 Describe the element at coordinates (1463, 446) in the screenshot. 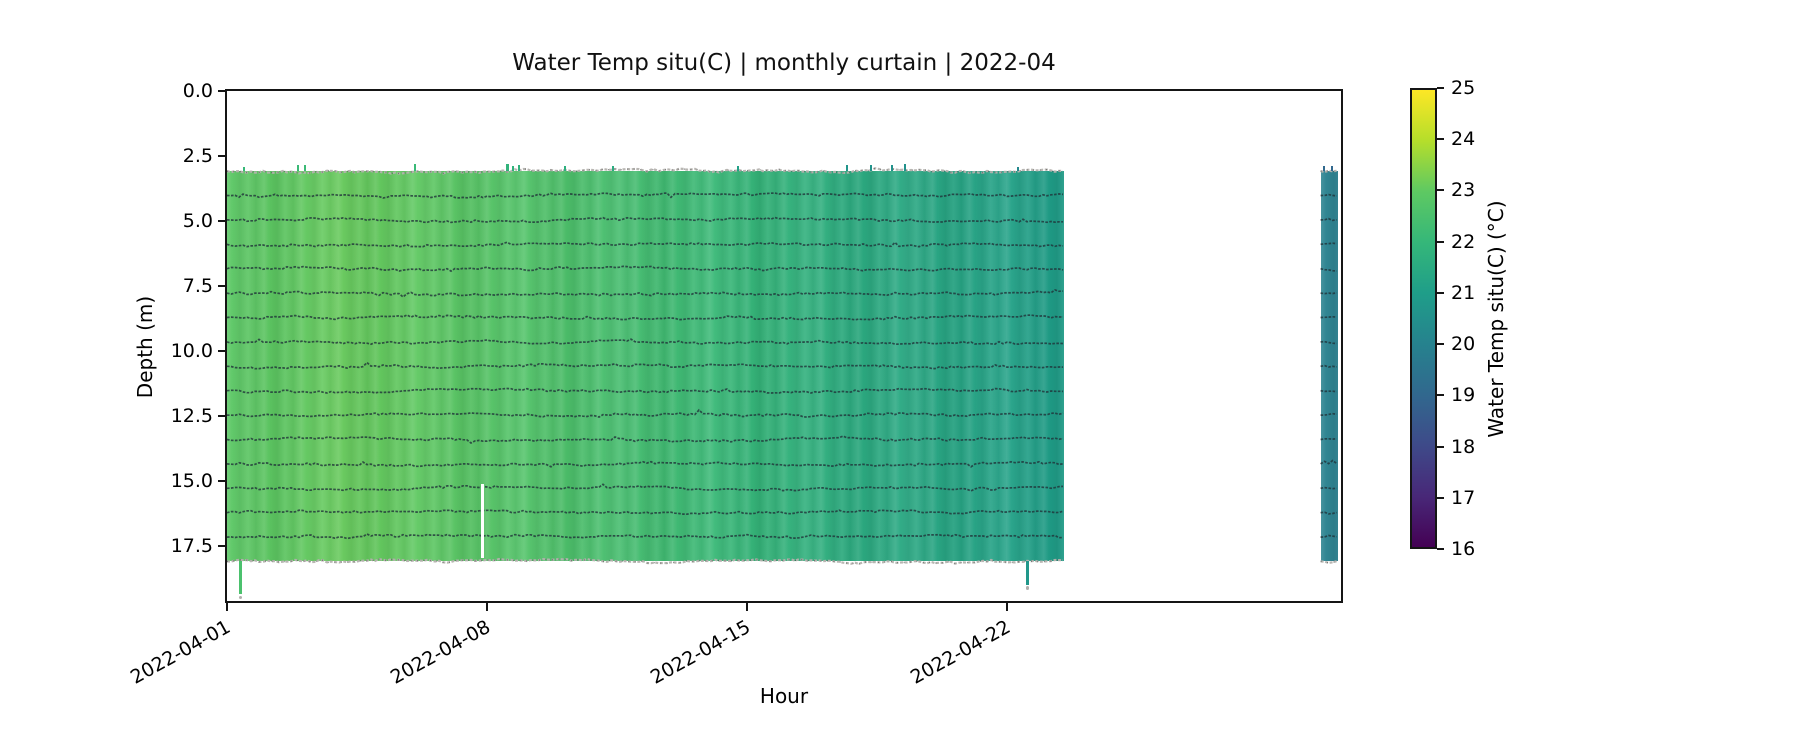

I see `colorbar-tick-label: 18` at that location.